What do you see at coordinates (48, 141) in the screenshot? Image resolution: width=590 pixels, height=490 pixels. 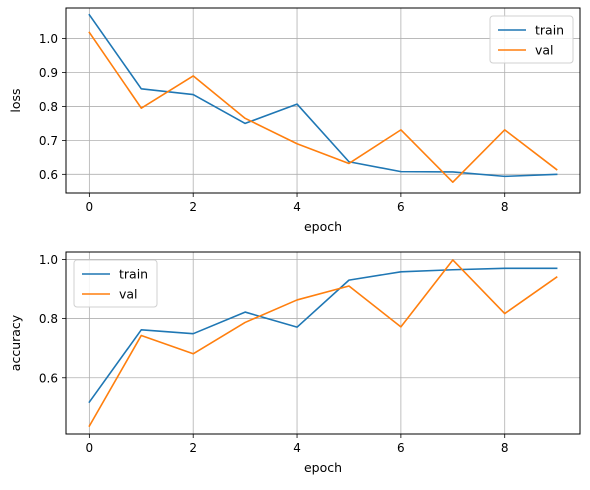 I see `y-tick-label: 0.7` at bounding box center [48, 141].